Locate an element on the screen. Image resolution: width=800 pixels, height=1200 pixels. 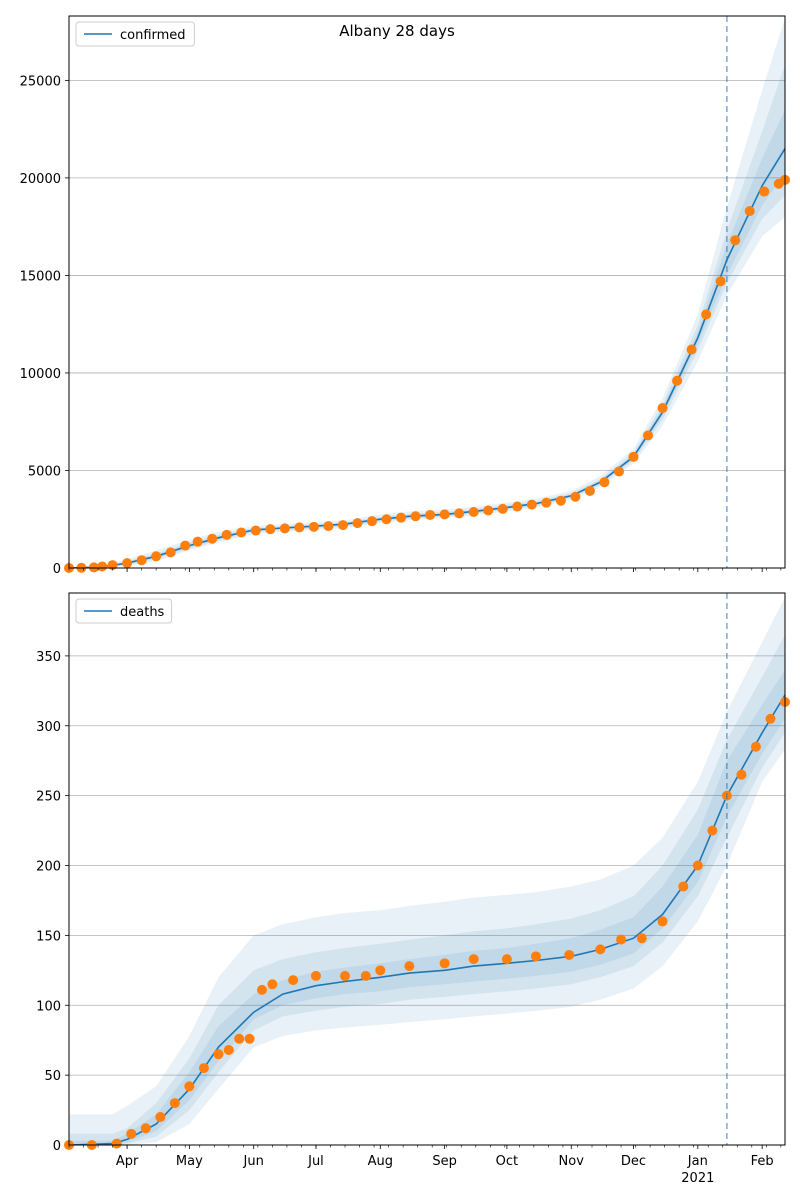
x-tick-label: May is located at coordinates (189, 1161).